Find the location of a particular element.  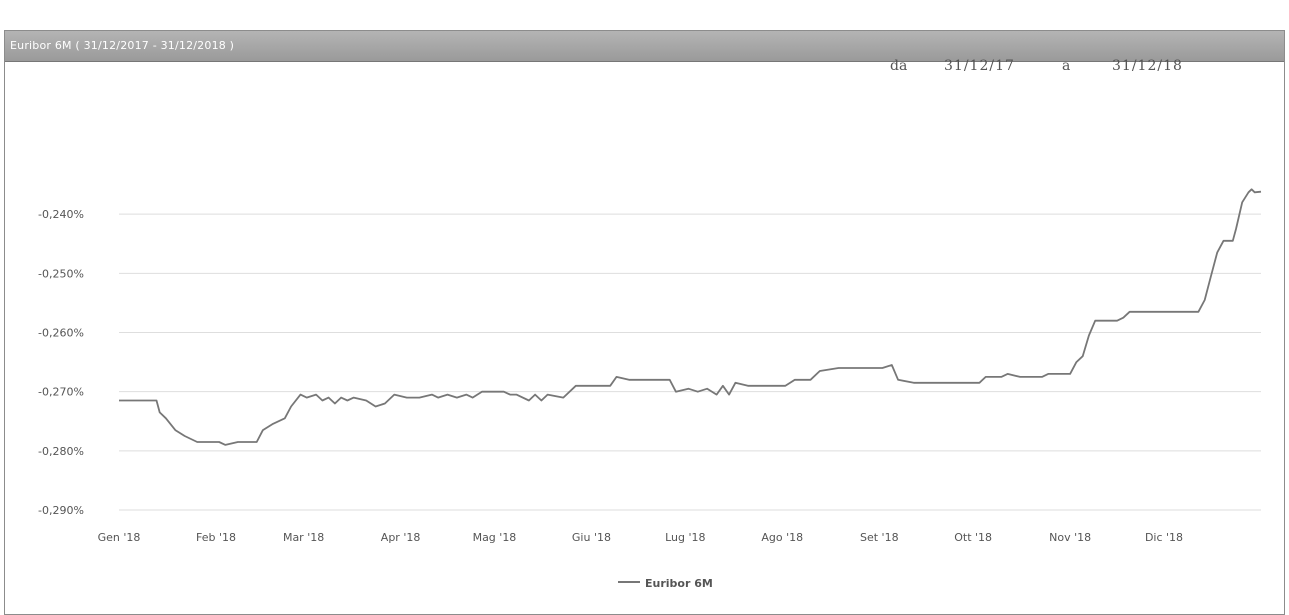

x-tick-label: Nov '18 is located at coordinates (1070, 537).